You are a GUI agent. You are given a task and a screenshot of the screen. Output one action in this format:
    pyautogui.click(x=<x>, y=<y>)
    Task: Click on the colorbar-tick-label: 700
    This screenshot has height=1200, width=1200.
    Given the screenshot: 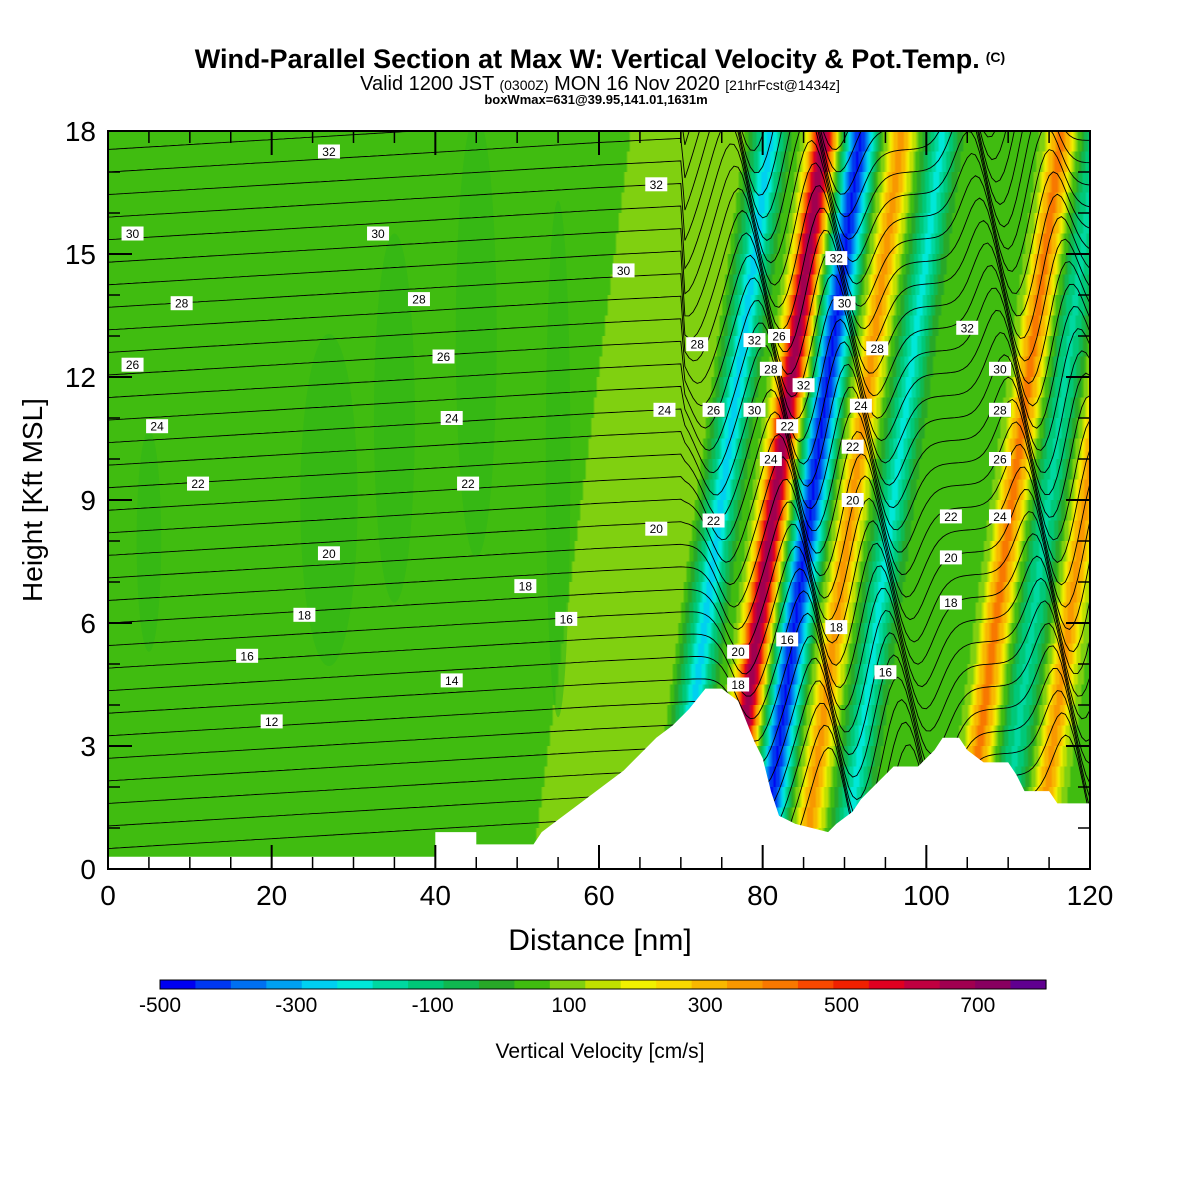 What is the action you would take?
    pyautogui.click(x=977, y=1005)
    